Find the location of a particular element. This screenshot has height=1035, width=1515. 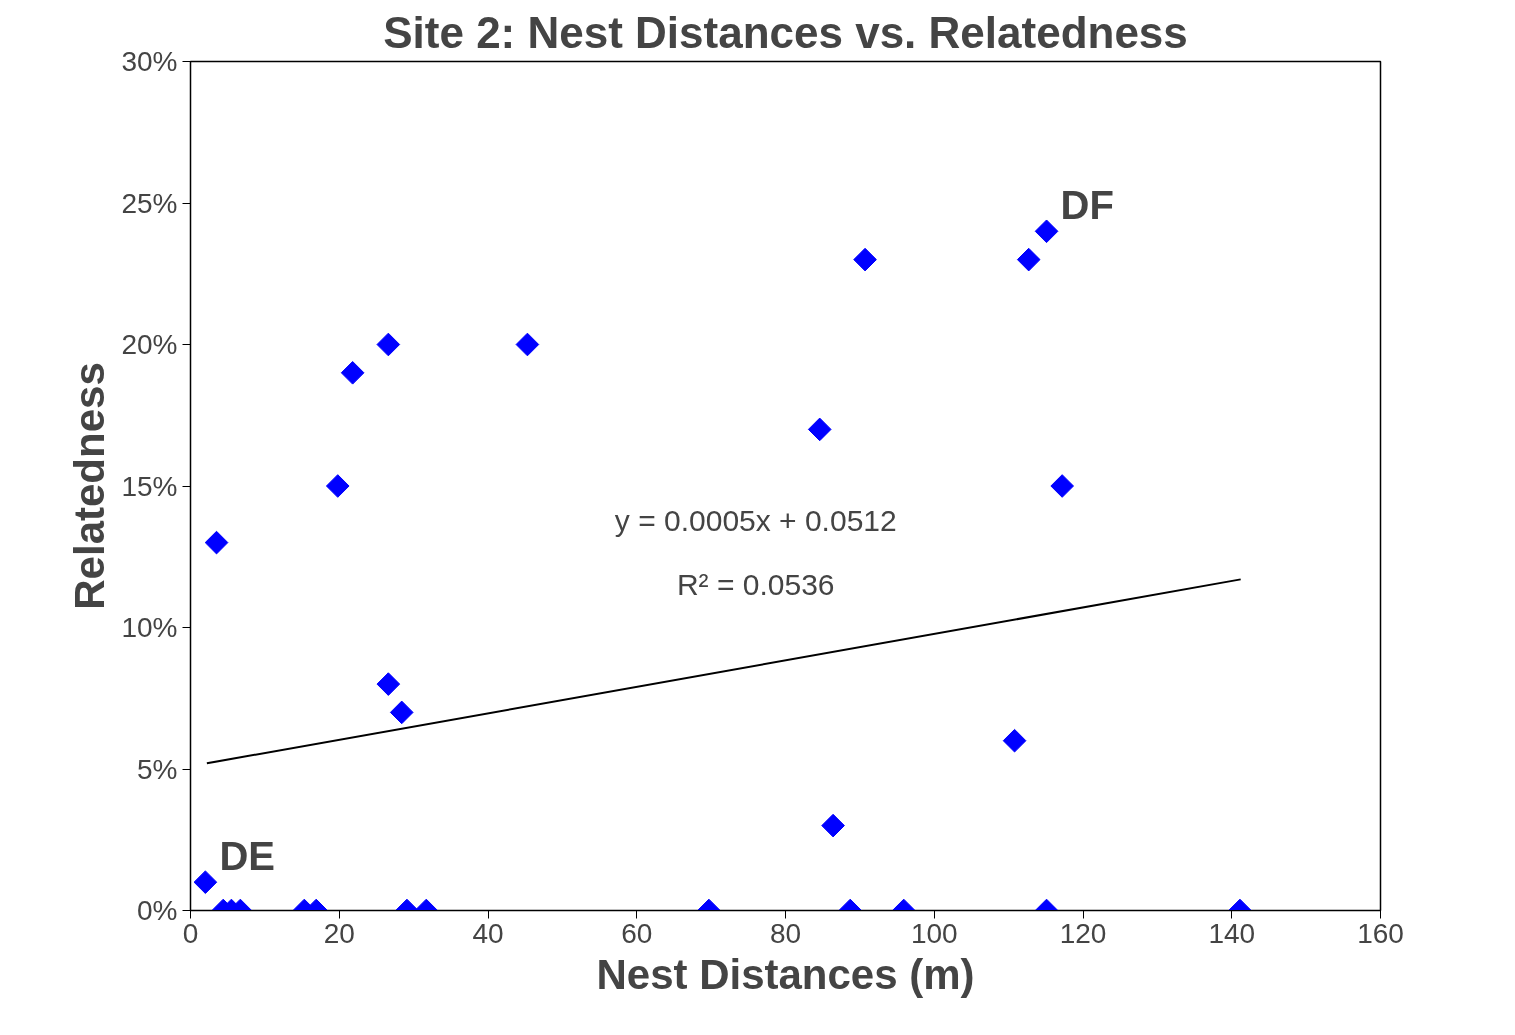

y-tick-label: 0% is located at coordinates (157, 910).